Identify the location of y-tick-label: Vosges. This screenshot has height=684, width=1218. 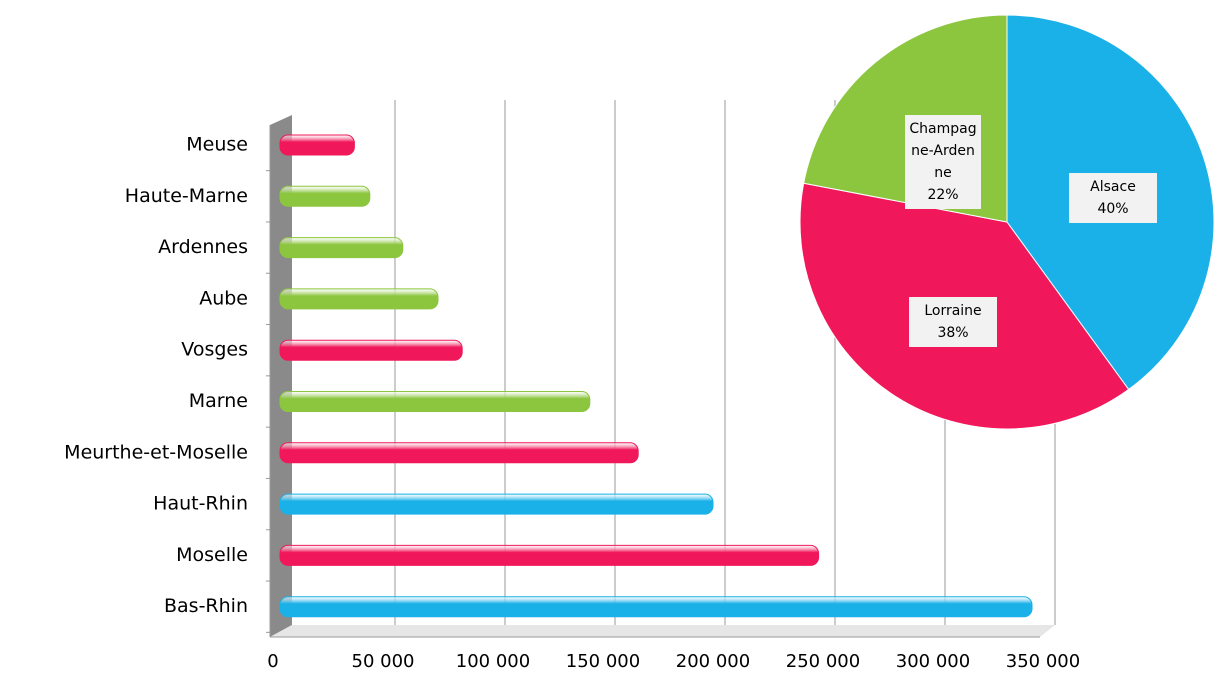
(214, 350).